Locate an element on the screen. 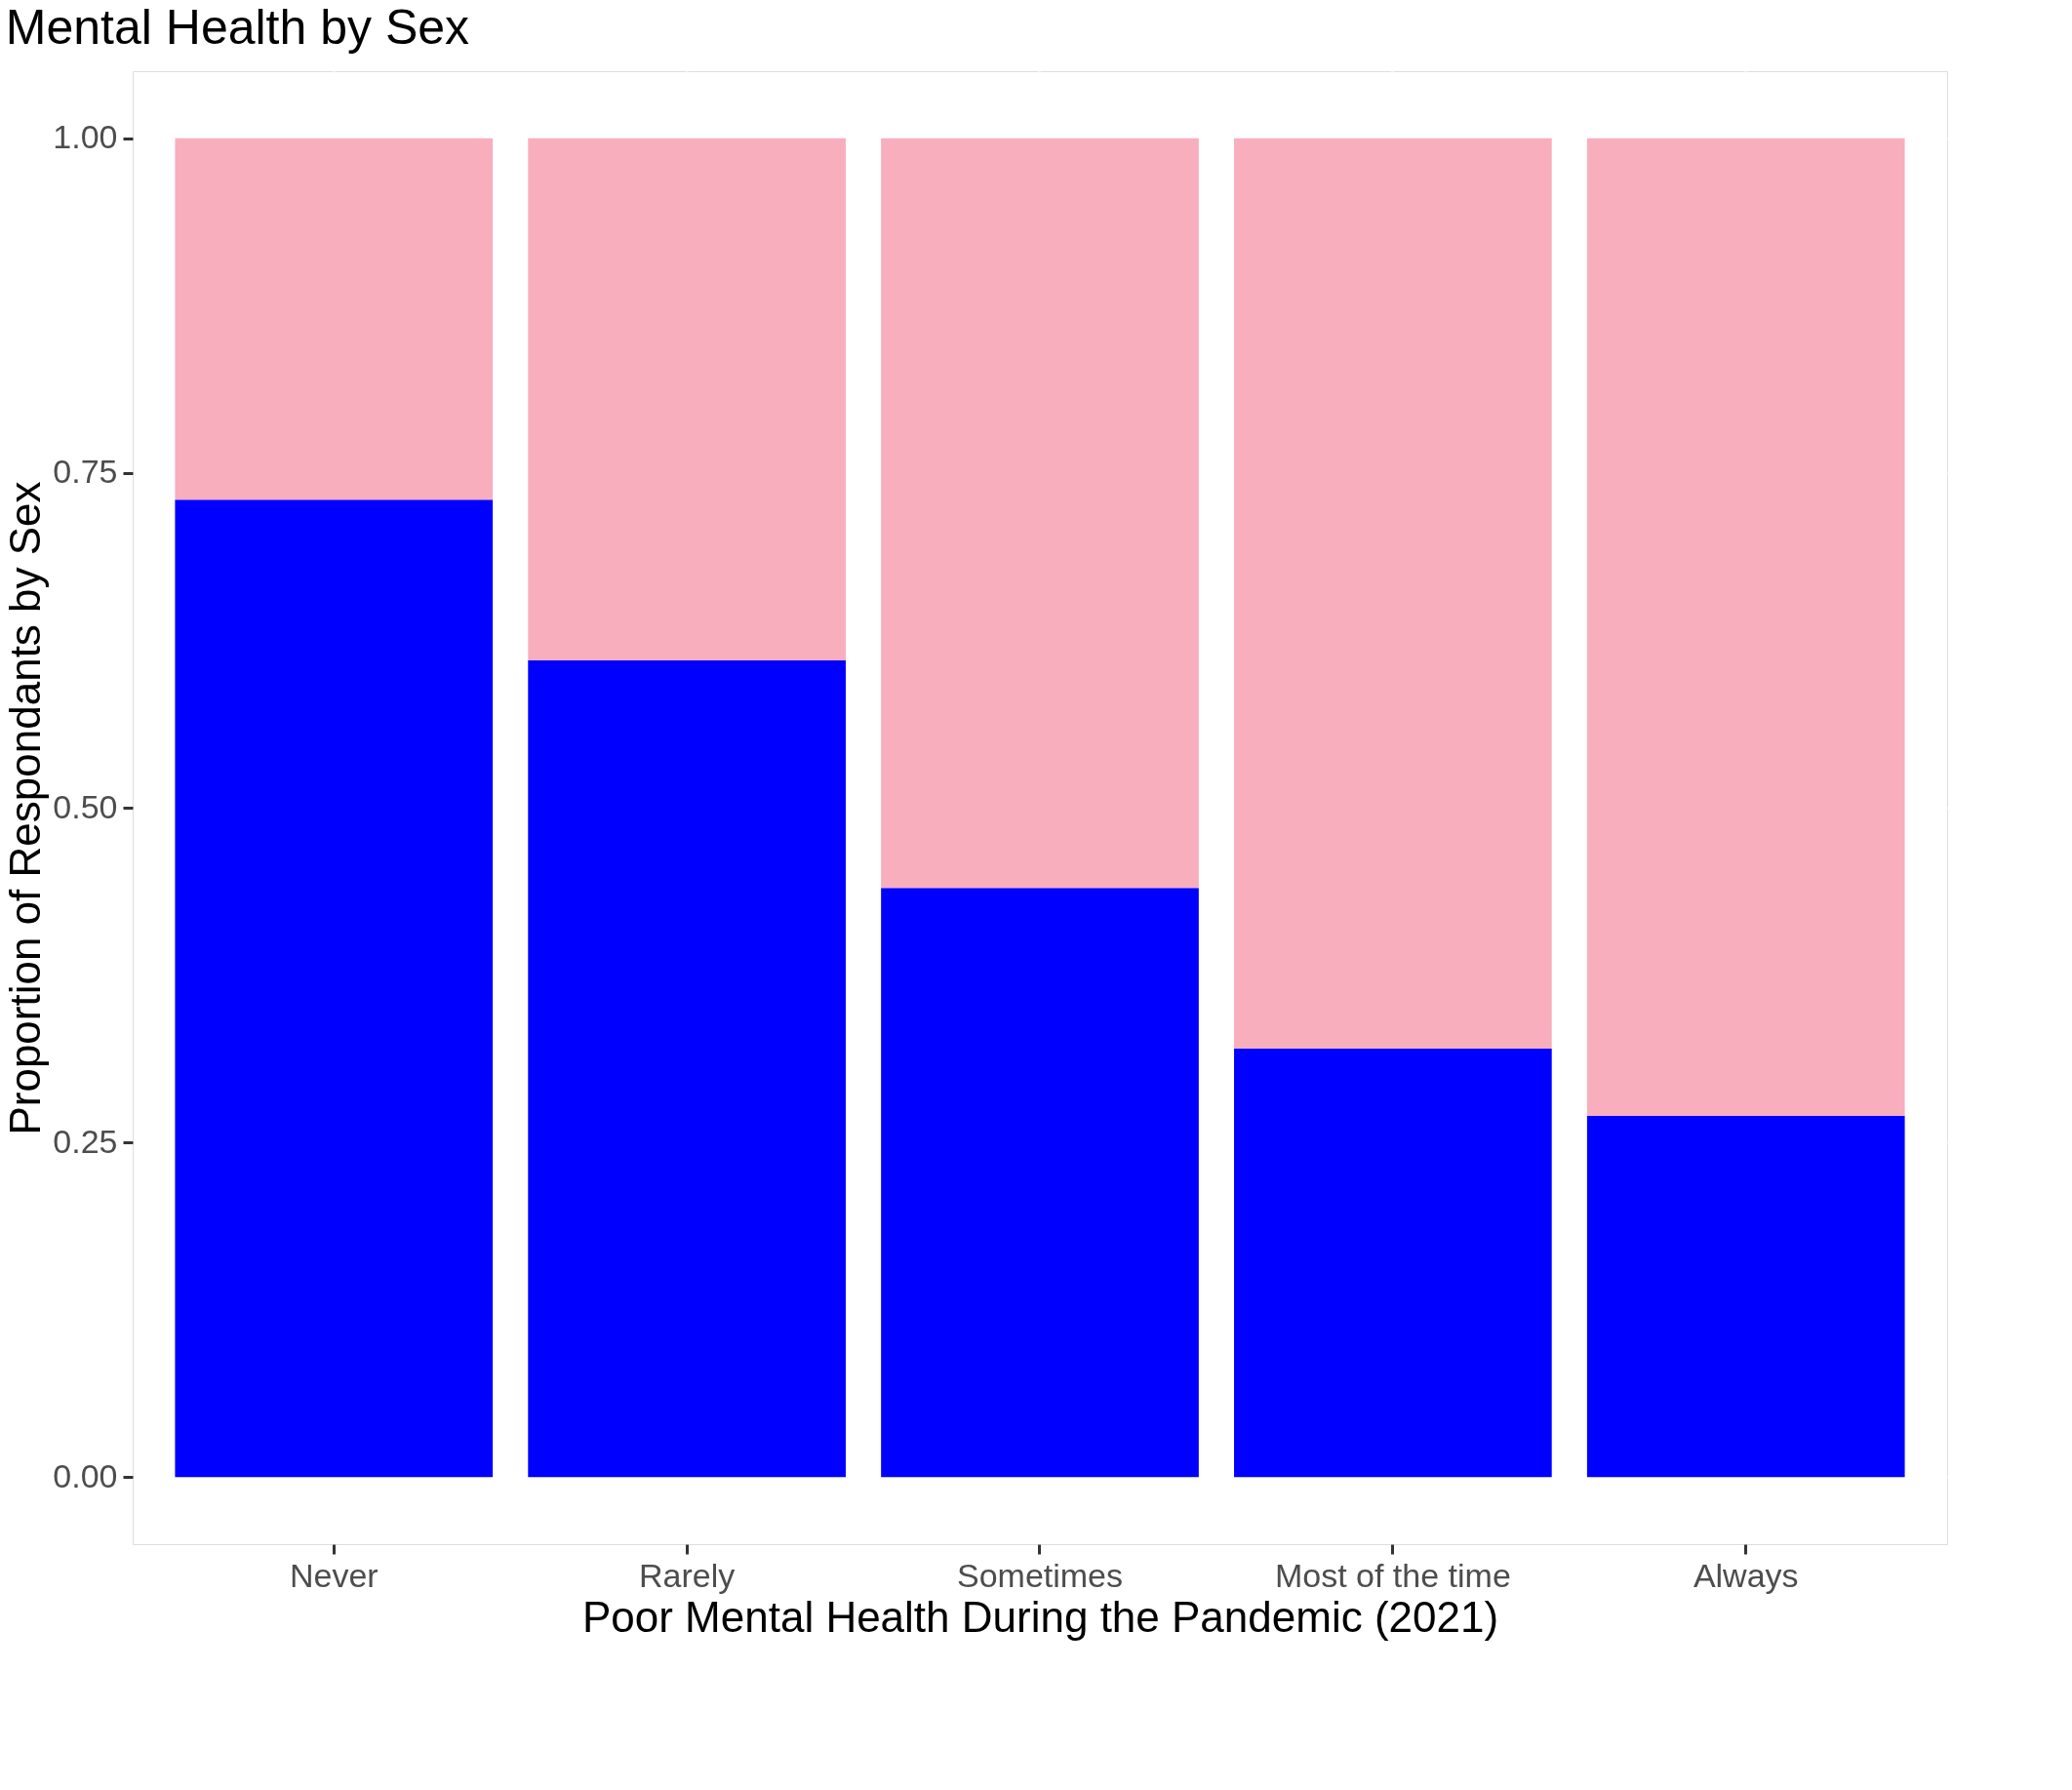  x-tick-label: Most of the time is located at coordinates (1392, 1575).